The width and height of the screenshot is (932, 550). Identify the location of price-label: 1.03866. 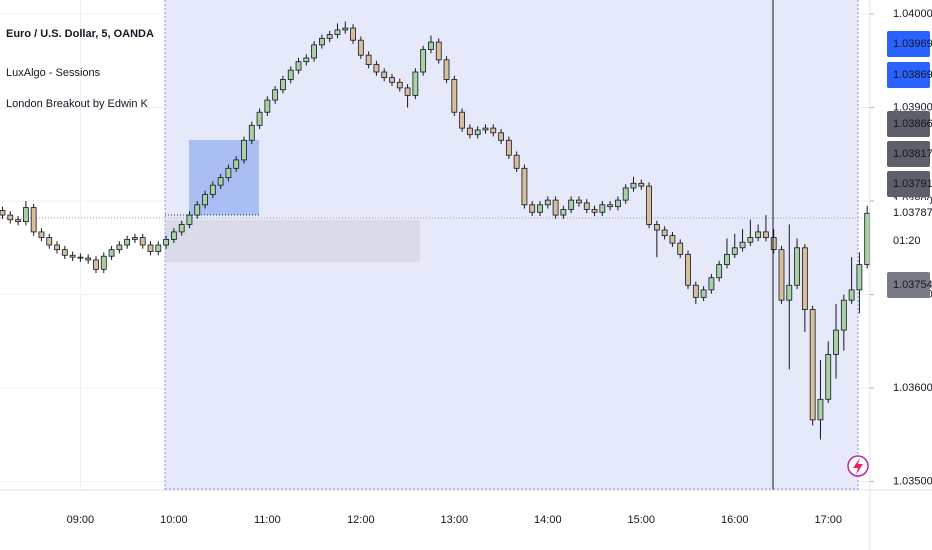
(912, 124).